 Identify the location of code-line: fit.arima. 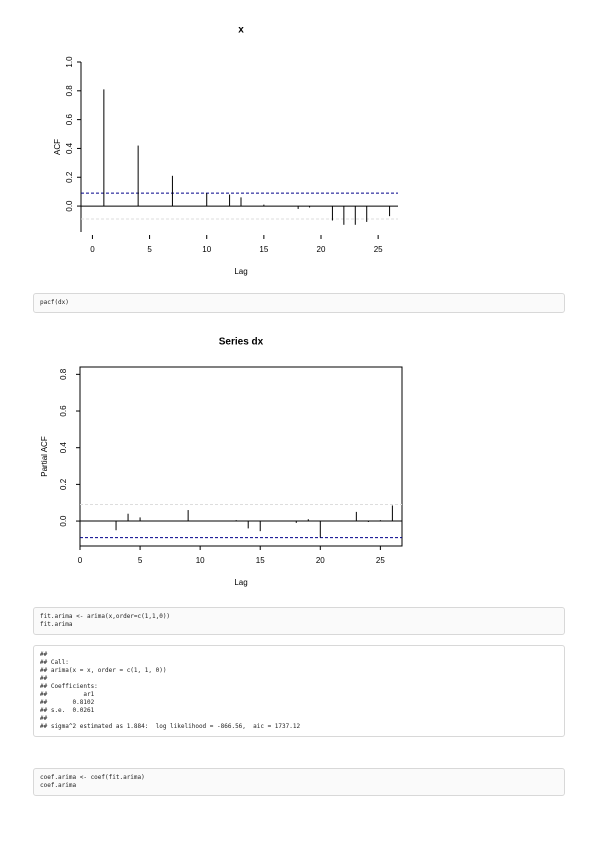
(56, 624).